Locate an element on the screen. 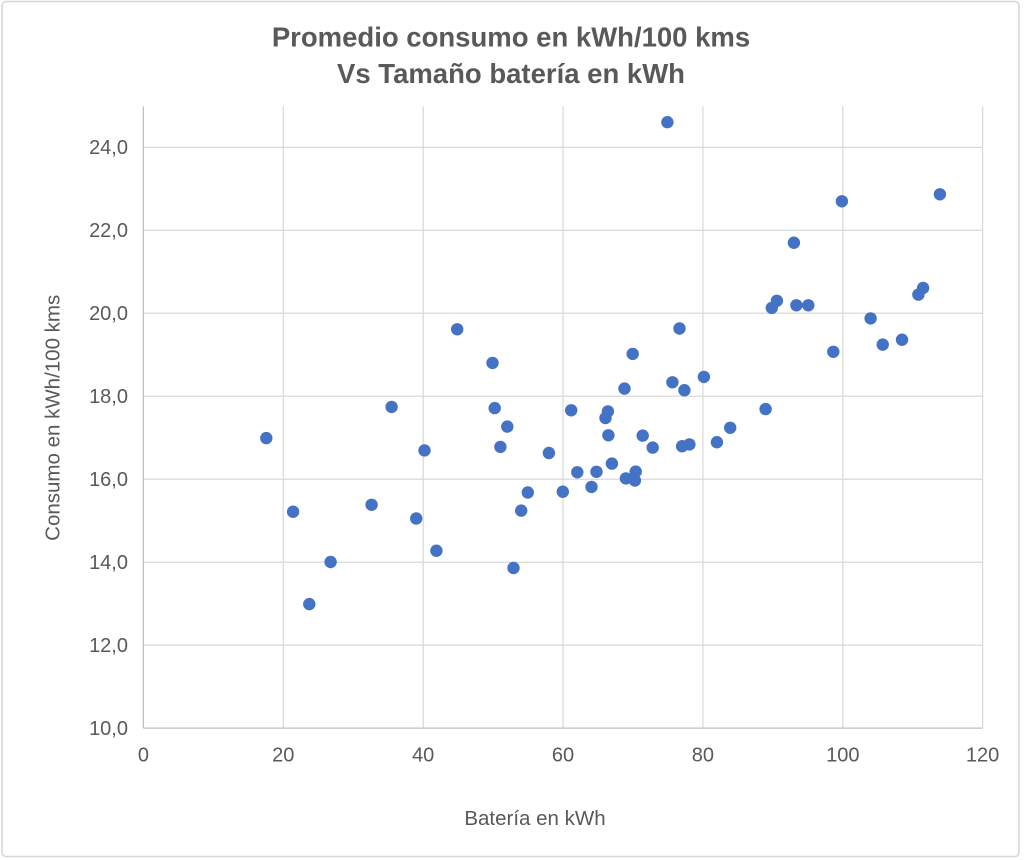 The height and width of the screenshot is (860, 1024). svg-text: 14,0 is located at coordinates (108, 563).